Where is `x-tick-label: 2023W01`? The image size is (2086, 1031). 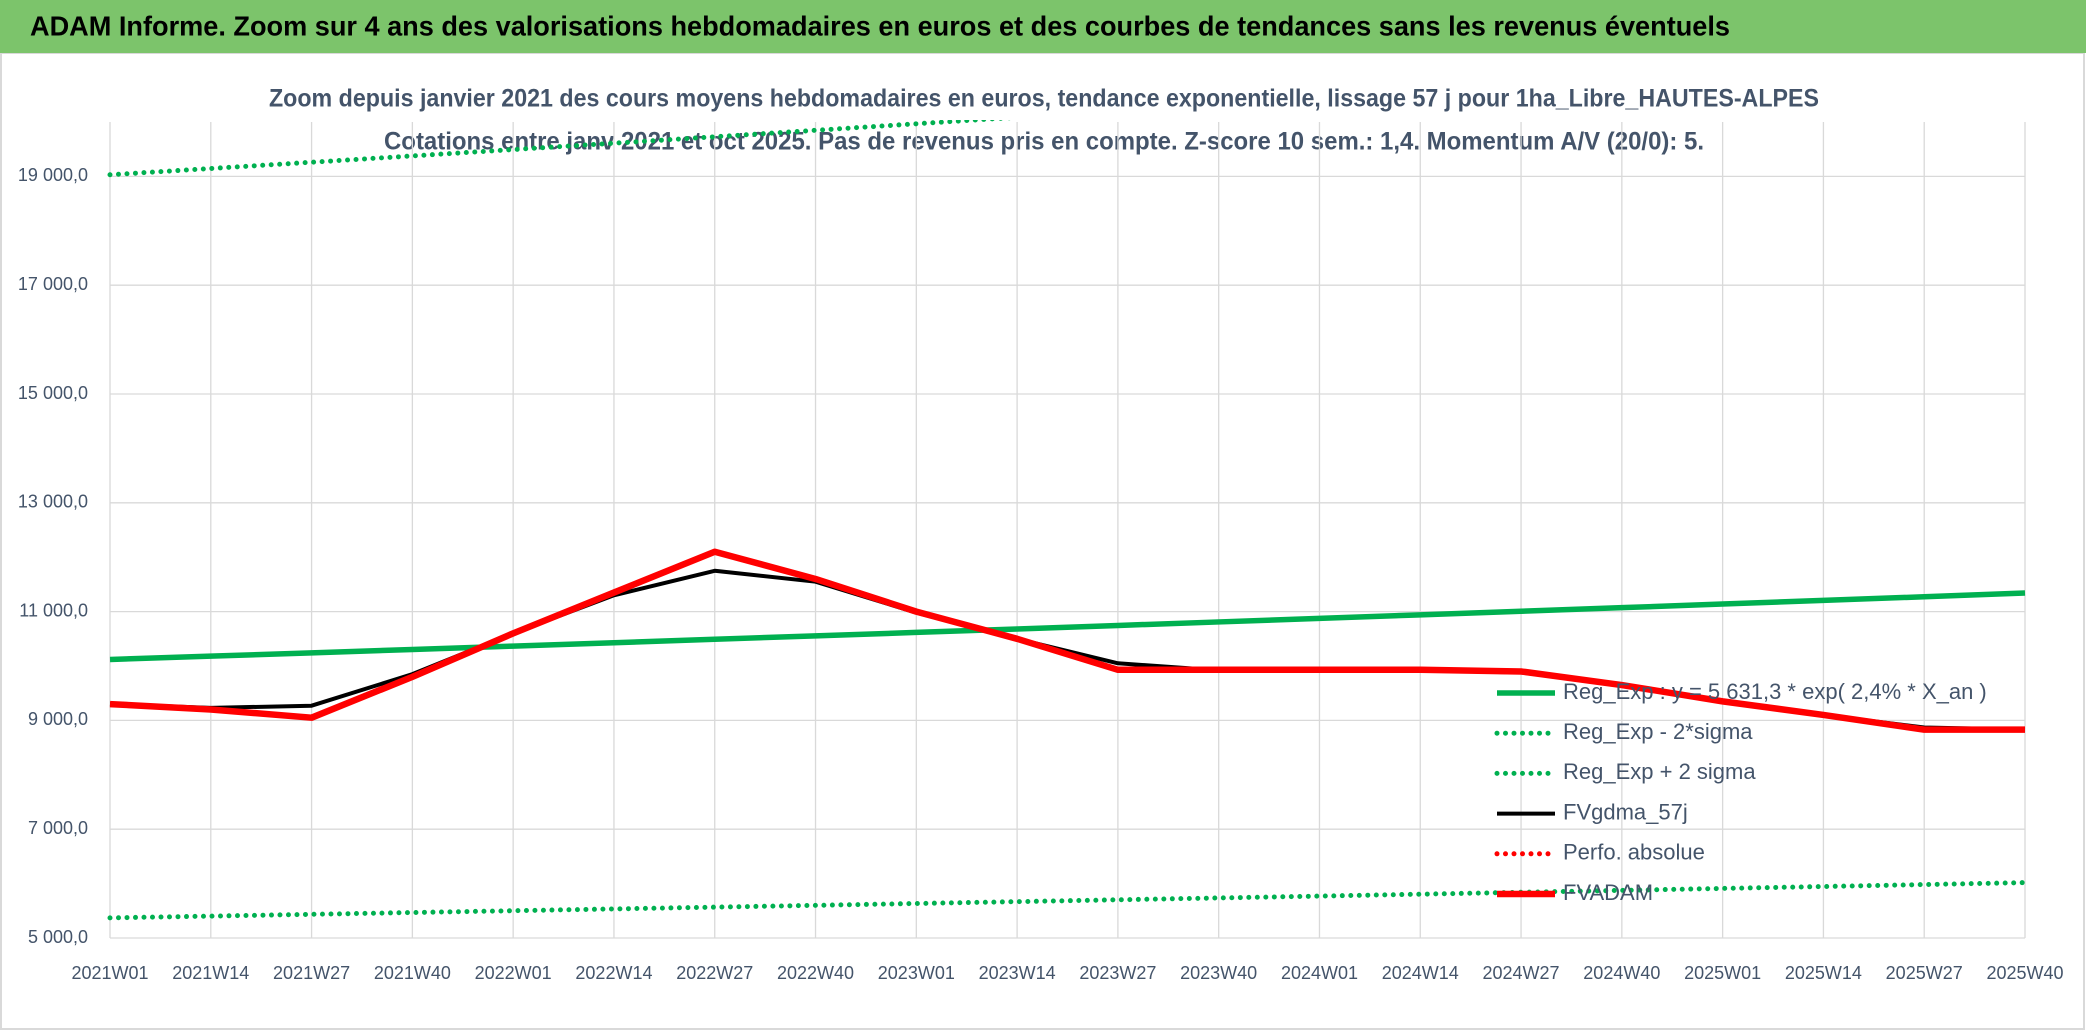 x-tick-label: 2023W01 is located at coordinates (916, 973).